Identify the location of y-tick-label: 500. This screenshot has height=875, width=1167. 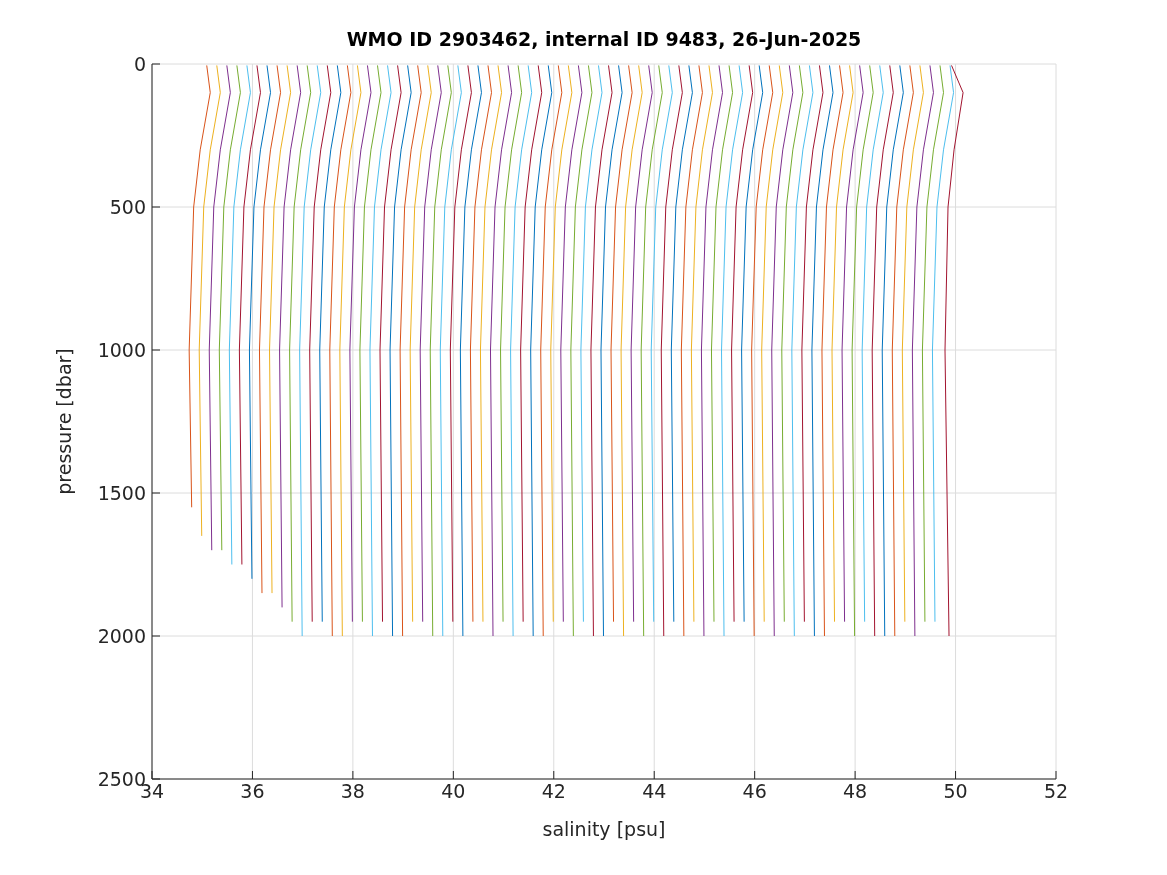
(127, 206).